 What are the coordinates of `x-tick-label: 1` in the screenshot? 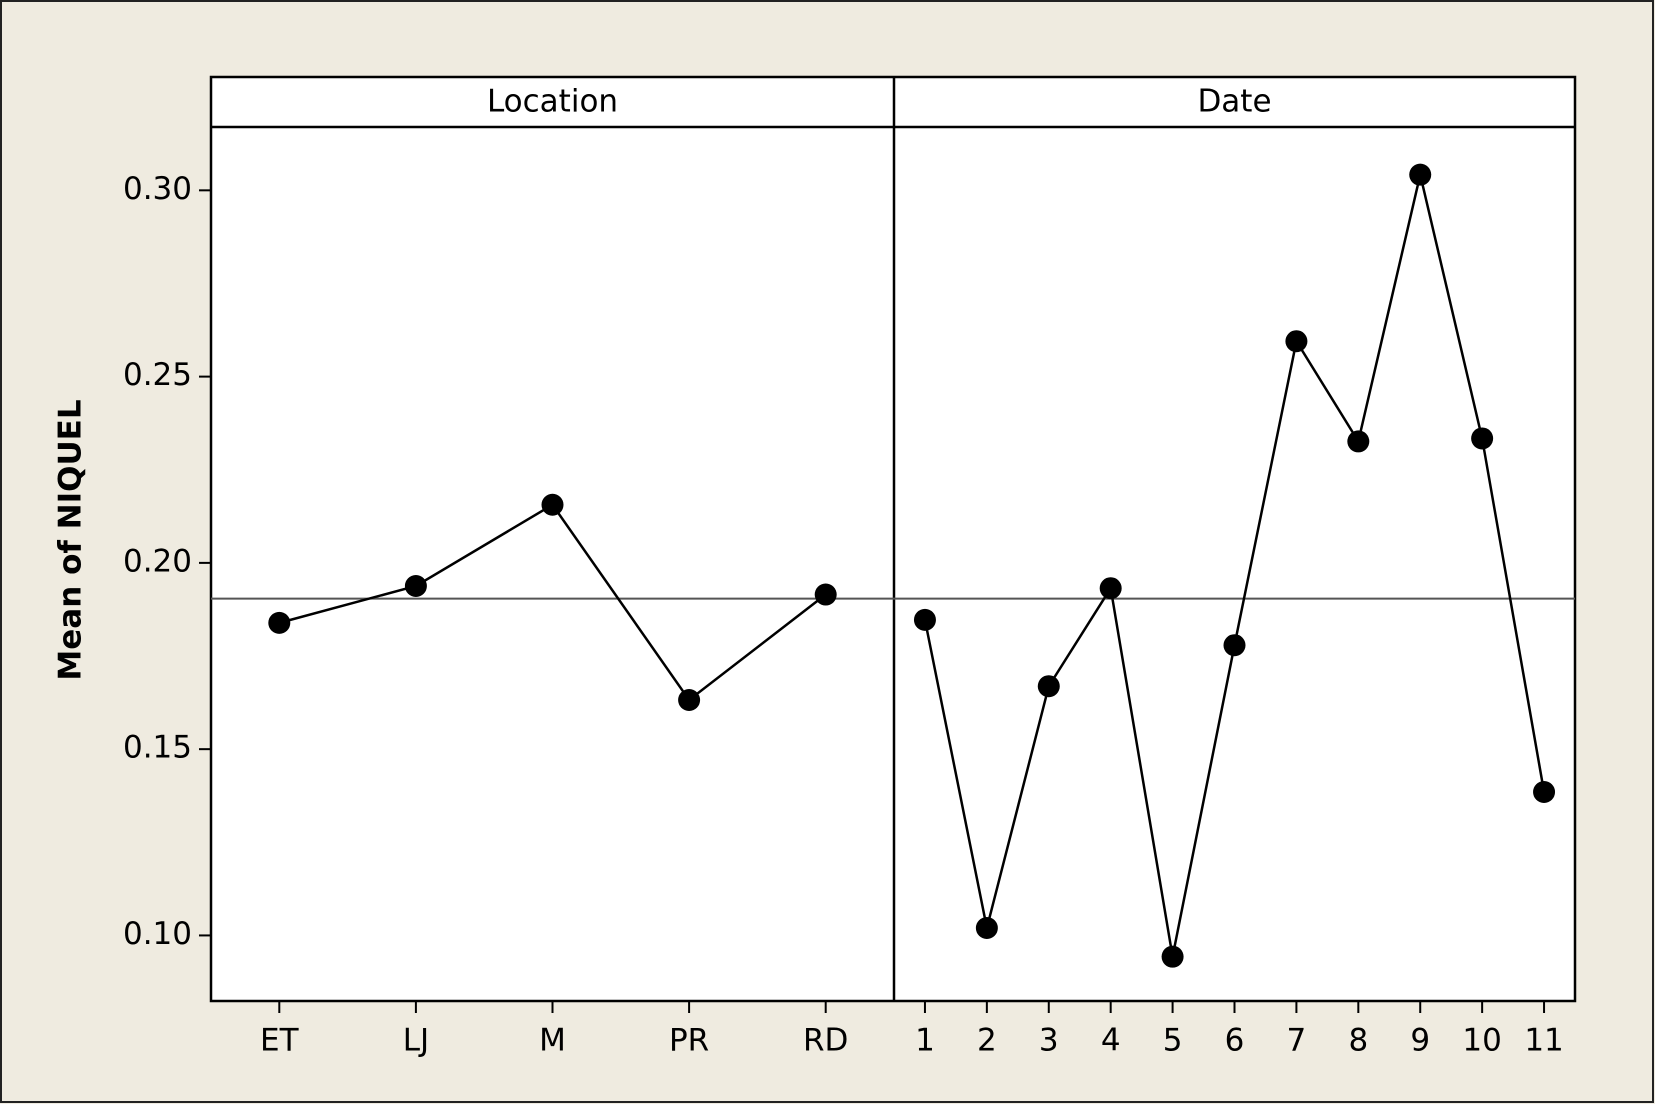 It's located at (925, 1041).